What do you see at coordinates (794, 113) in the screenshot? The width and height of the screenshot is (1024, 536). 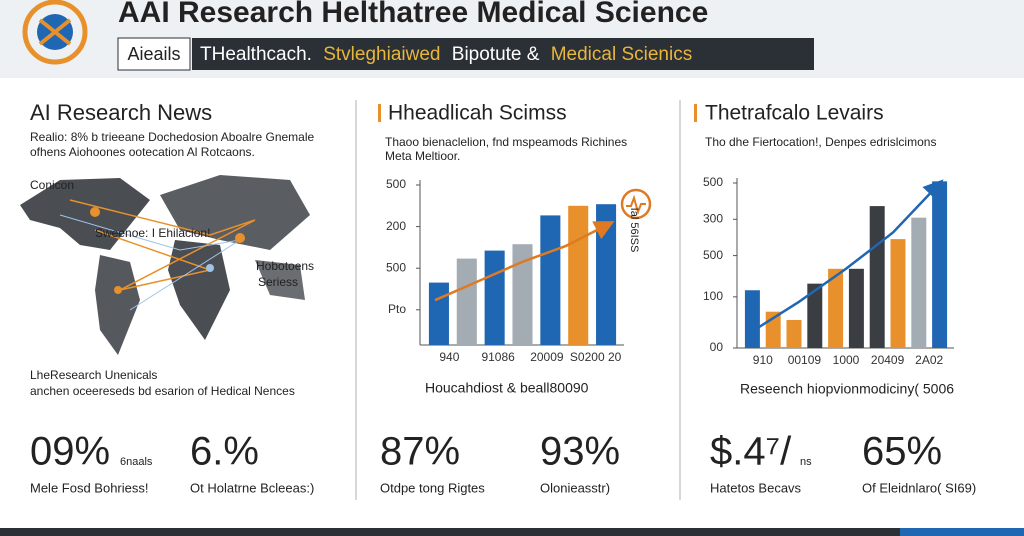 I see `chart-title: Thetrafcalo Levairs` at bounding box center [794, 113].